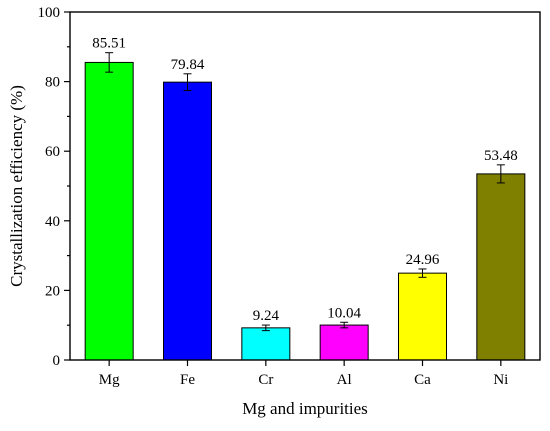  What do you see at coordinates (188, 65) in the screenshot?
I see `data-label-fe: 79.84` at bounding box center [188, 65].